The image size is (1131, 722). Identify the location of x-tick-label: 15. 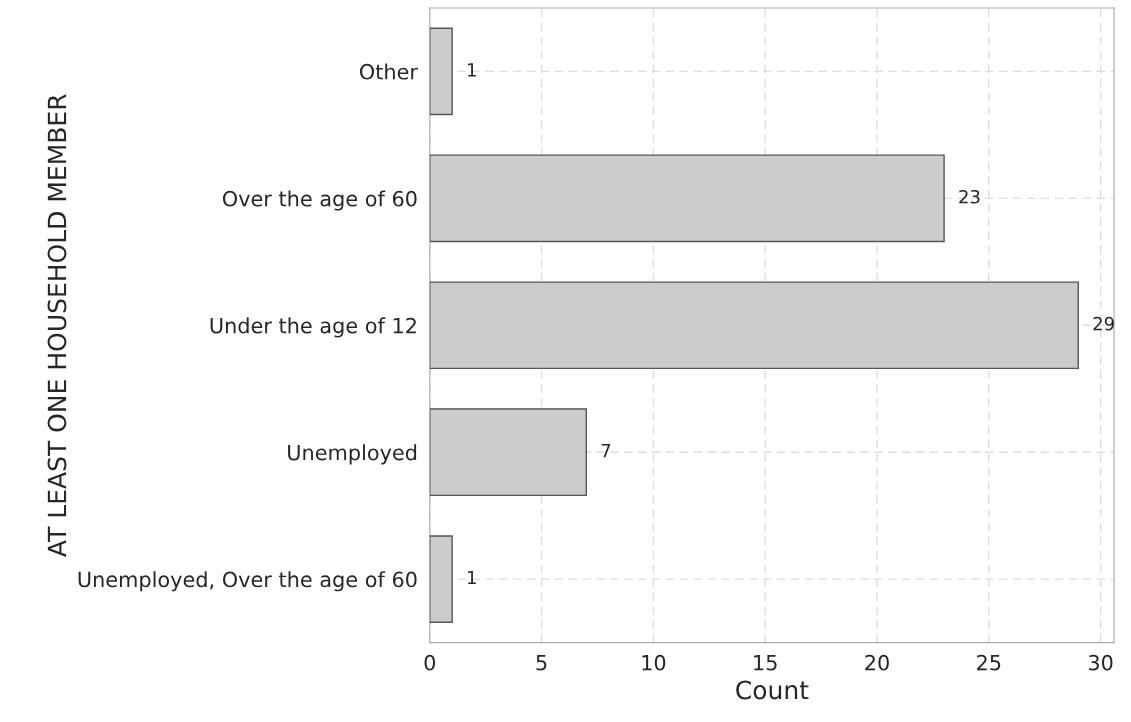
(765, 663).